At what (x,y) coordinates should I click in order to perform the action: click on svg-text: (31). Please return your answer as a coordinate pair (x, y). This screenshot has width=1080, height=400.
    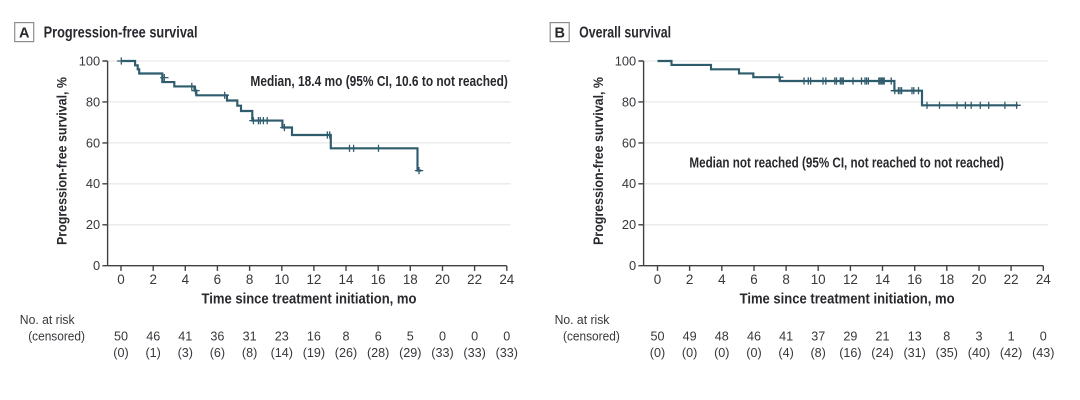
    Looking at the image, I should click on (914, 353).